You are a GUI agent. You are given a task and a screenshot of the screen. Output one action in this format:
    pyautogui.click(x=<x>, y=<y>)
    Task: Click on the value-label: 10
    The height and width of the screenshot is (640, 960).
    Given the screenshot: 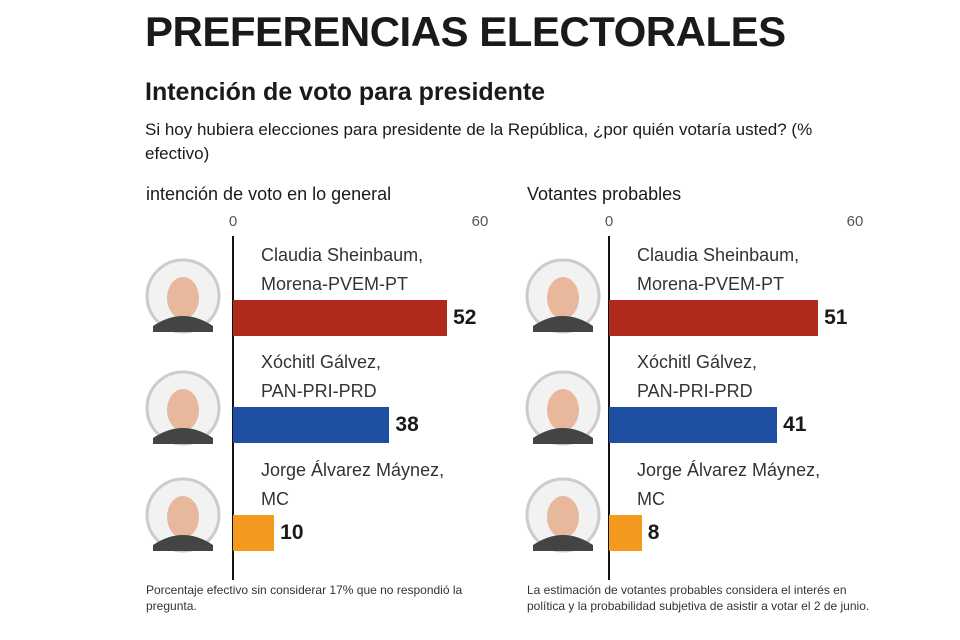 What is the action you would take?
    pyautogui.click(x=292, y=532)
    